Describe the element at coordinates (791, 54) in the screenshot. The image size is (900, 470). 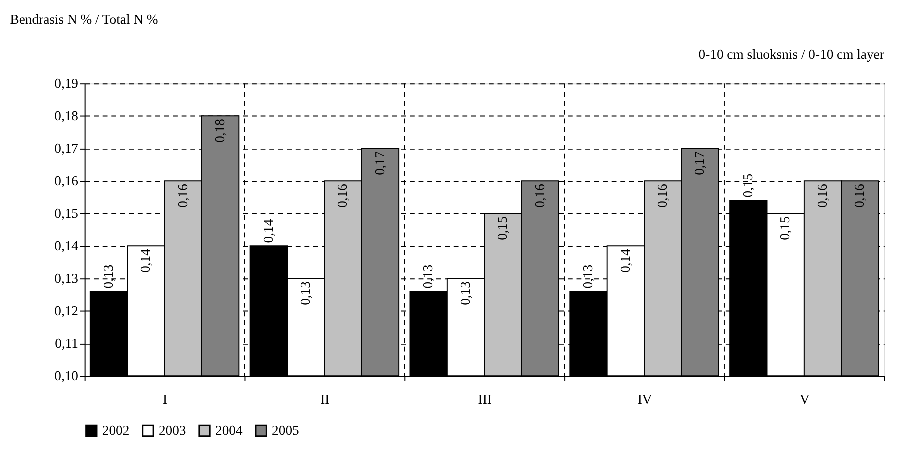
I see `text: 0-10 cm sluoksnis / 0-10 cm layer` at that location.